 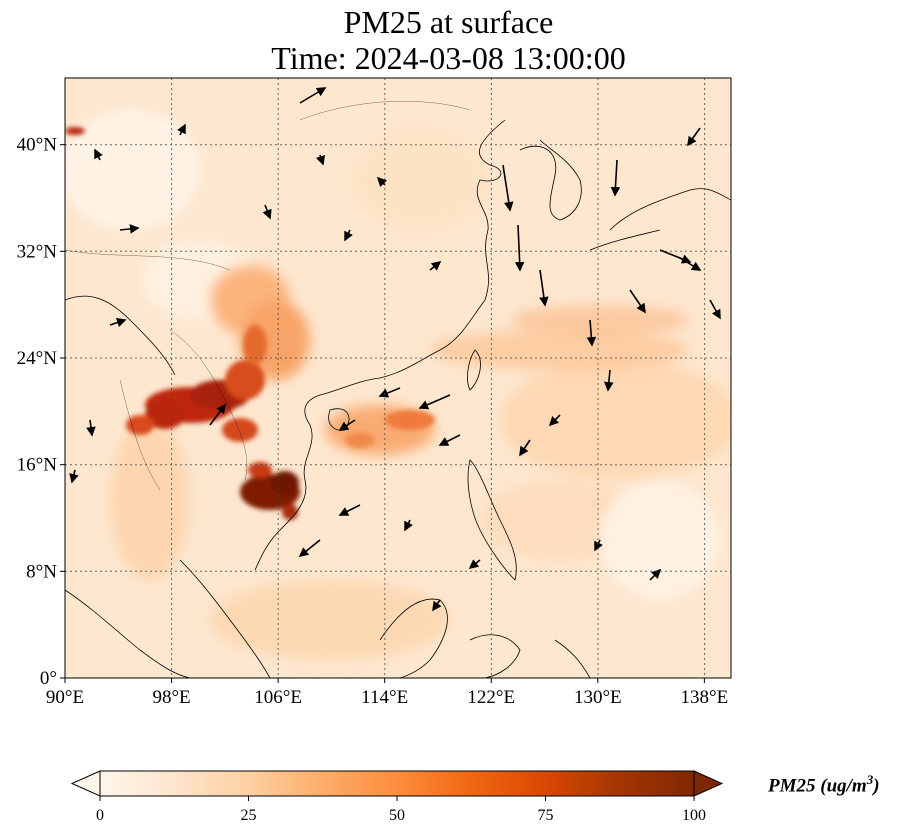 I want to click on colorbar-label: PM25 (ug/m3), so click(x=824, y=784).